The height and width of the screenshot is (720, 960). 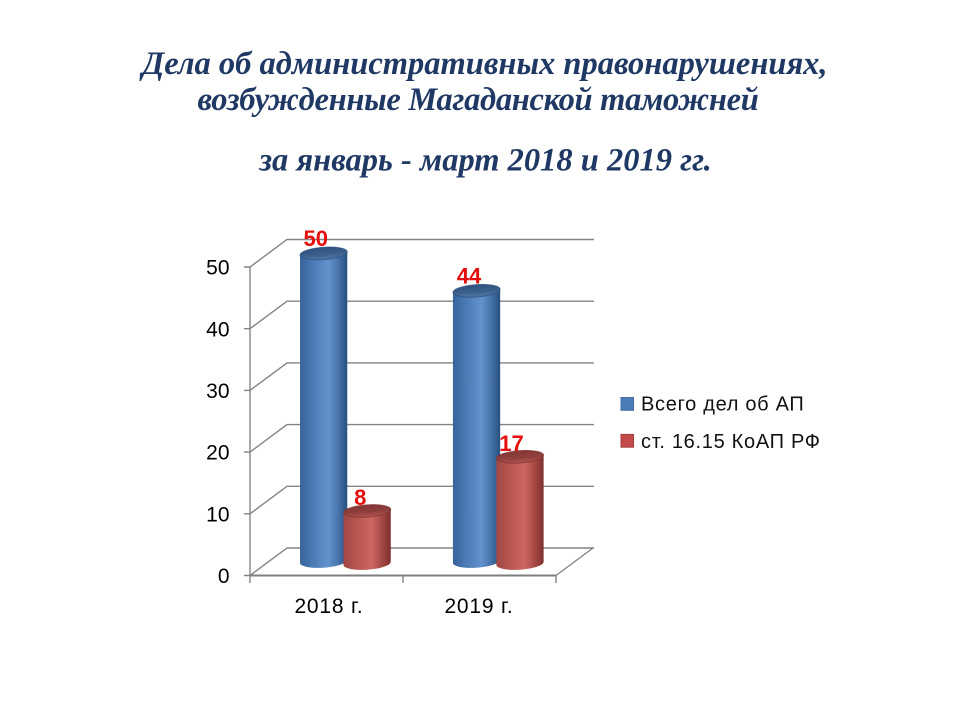 I want to click on svg-text: 40, so click(x=217, y=329).